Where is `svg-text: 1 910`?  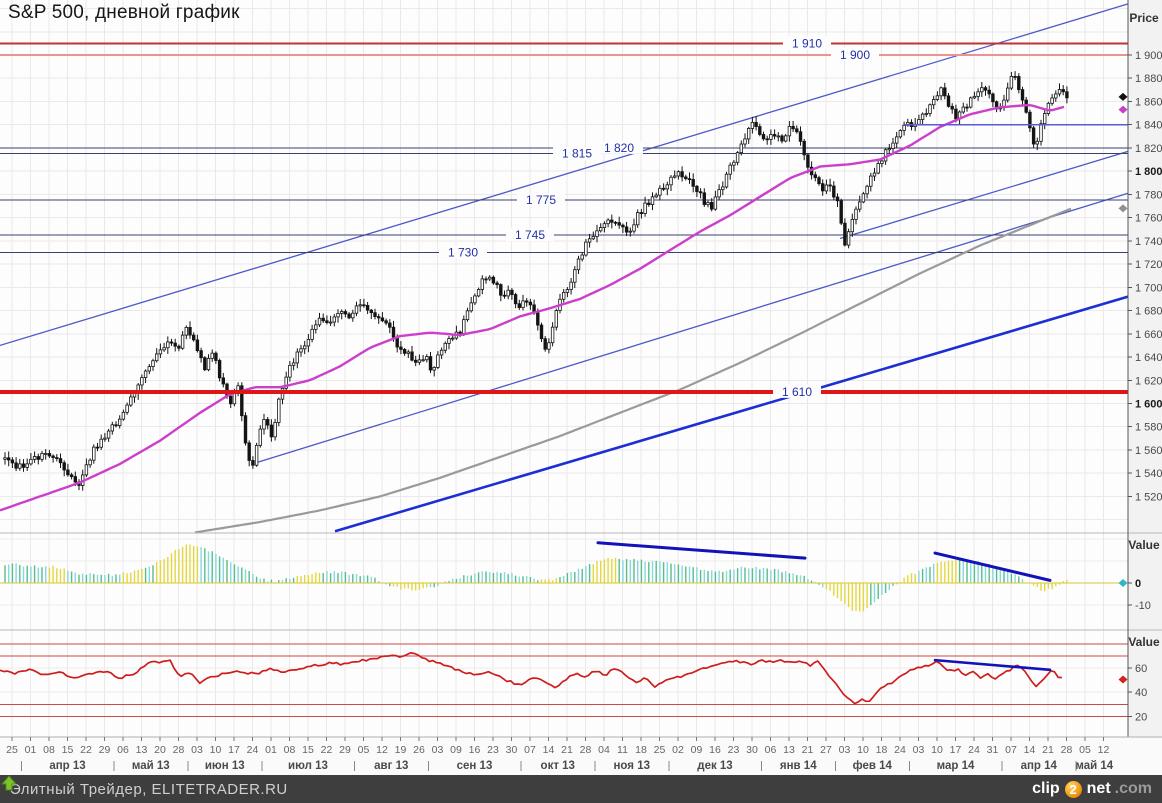 svg-text: 1 910 is located at coordinates (807, 43).